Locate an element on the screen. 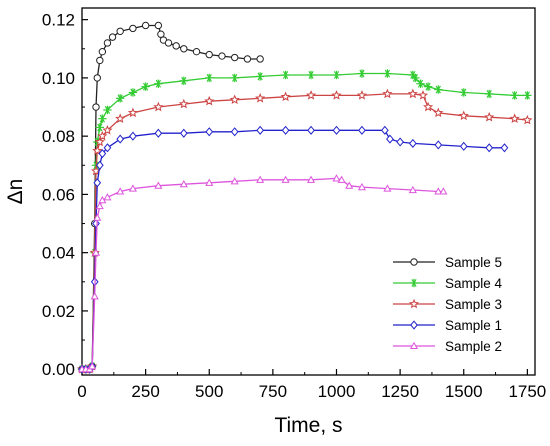 Image resolution: width=550 pixels, height=446 pixels. x-tick-label: 500 is located at coordinates (209, 391).